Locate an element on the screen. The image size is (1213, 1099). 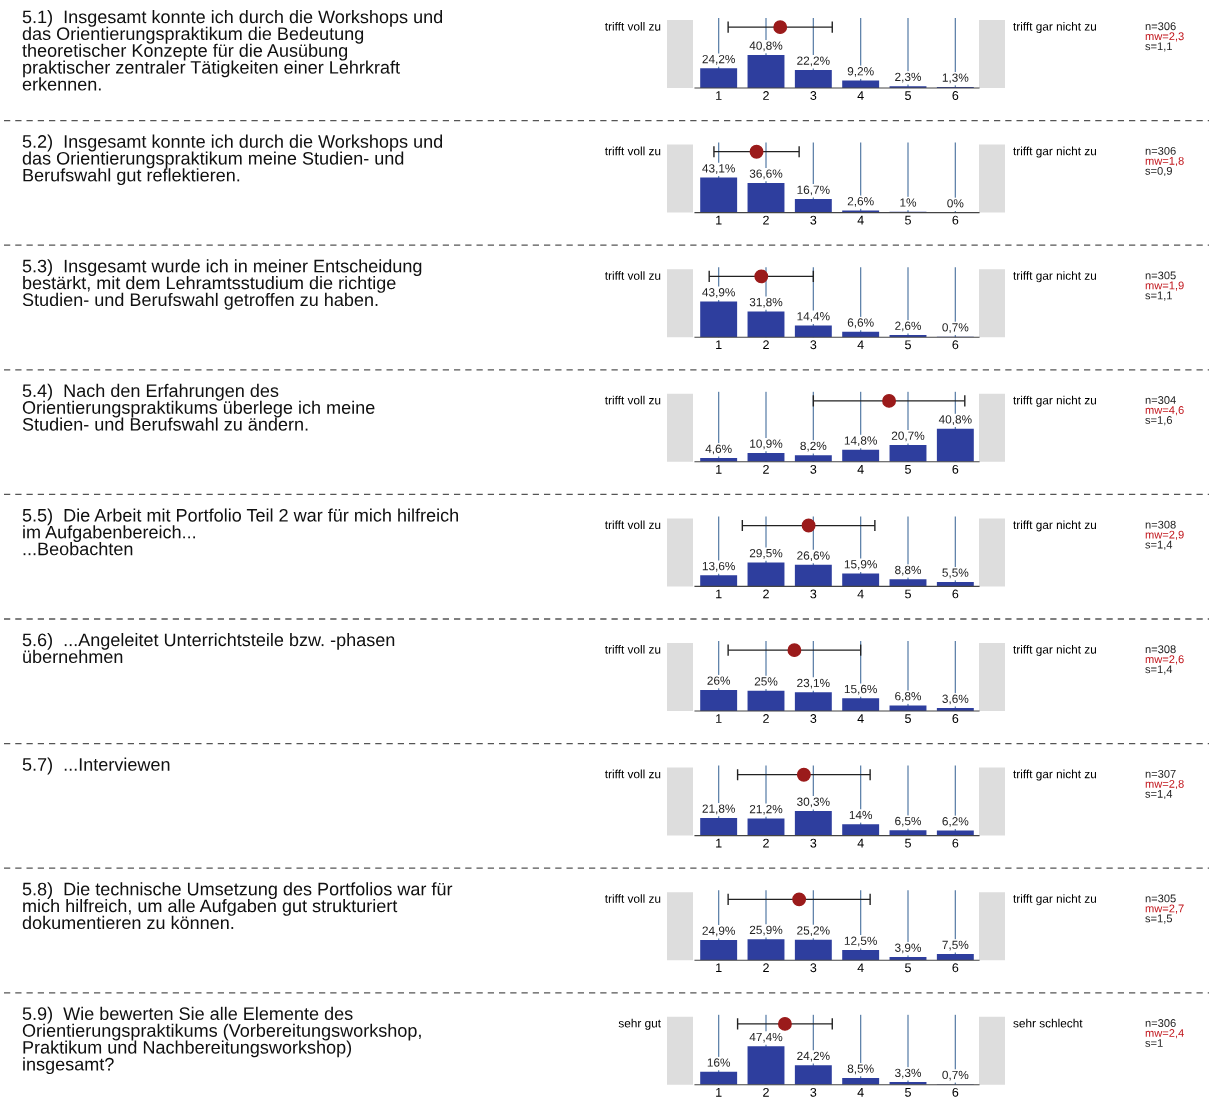
text: n=304 is located at coordinates (1160, 400).